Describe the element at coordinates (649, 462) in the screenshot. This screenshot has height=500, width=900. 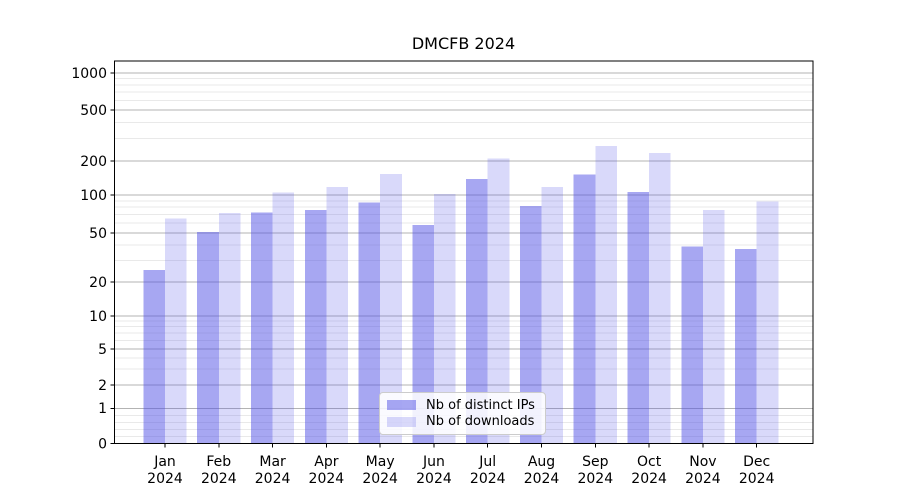
I see `x-tick-label-month: Oct` at that location.